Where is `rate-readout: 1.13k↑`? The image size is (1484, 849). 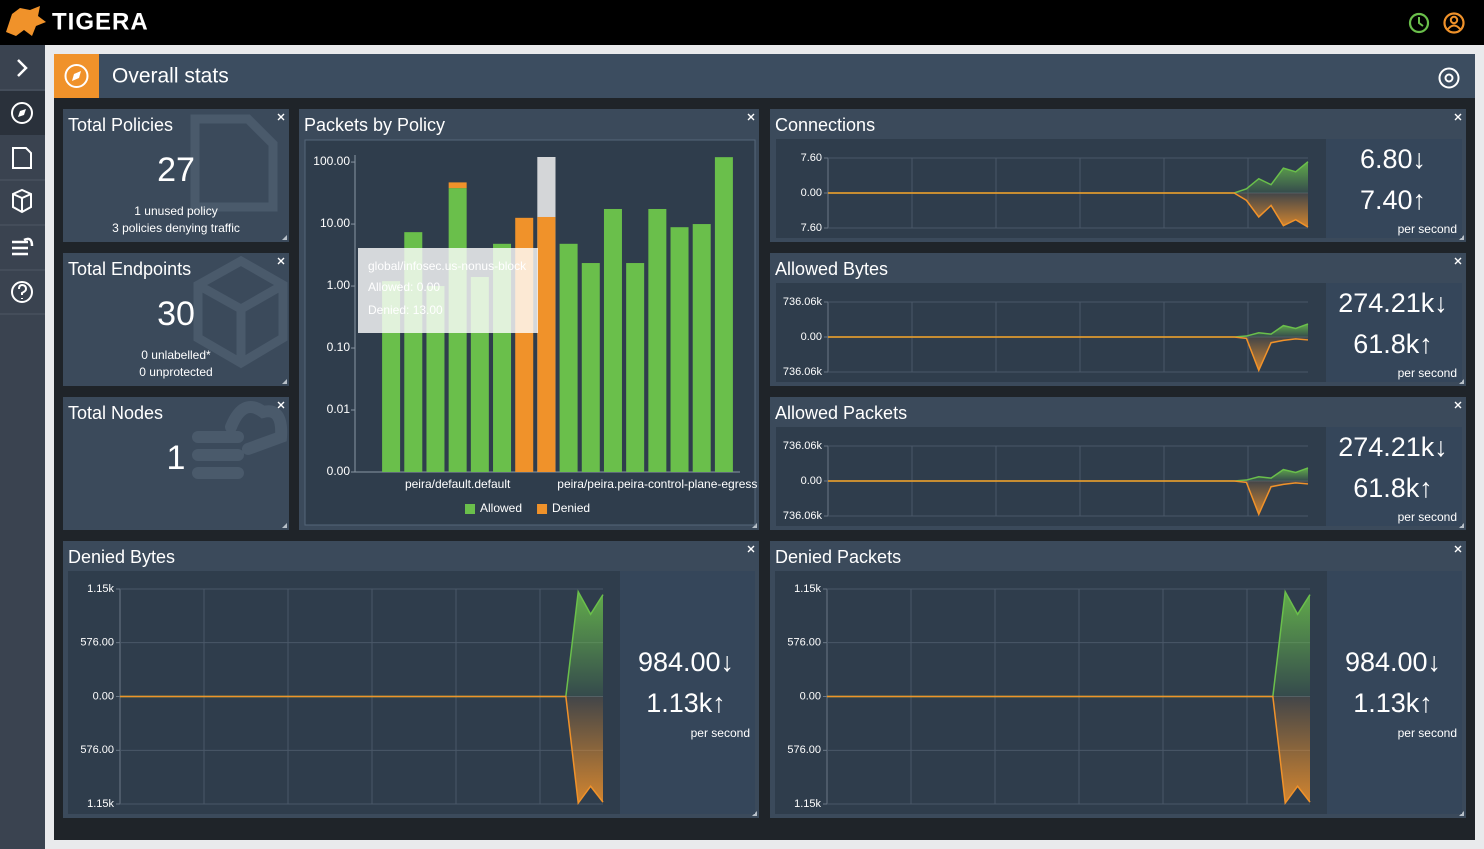 rate-readout: 1.13k↑ is located at coordinates (686, 703).